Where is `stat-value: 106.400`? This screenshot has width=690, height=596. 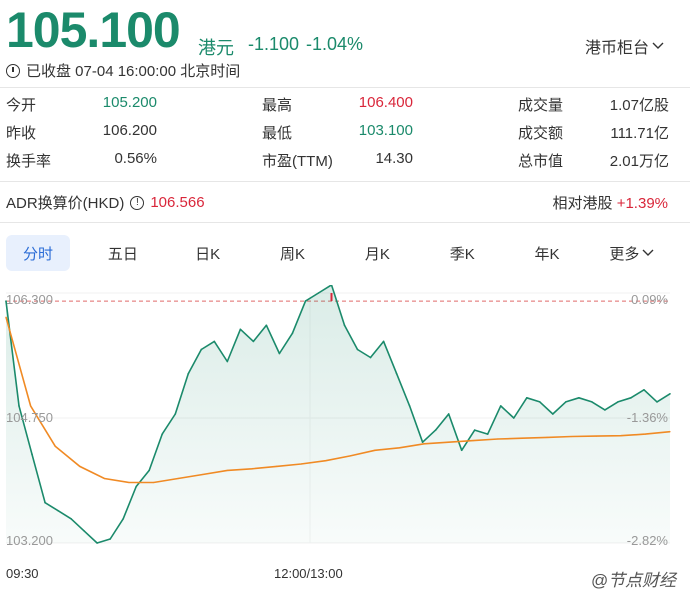 stat-value: 106.400 is located at coordinates (385, 102).